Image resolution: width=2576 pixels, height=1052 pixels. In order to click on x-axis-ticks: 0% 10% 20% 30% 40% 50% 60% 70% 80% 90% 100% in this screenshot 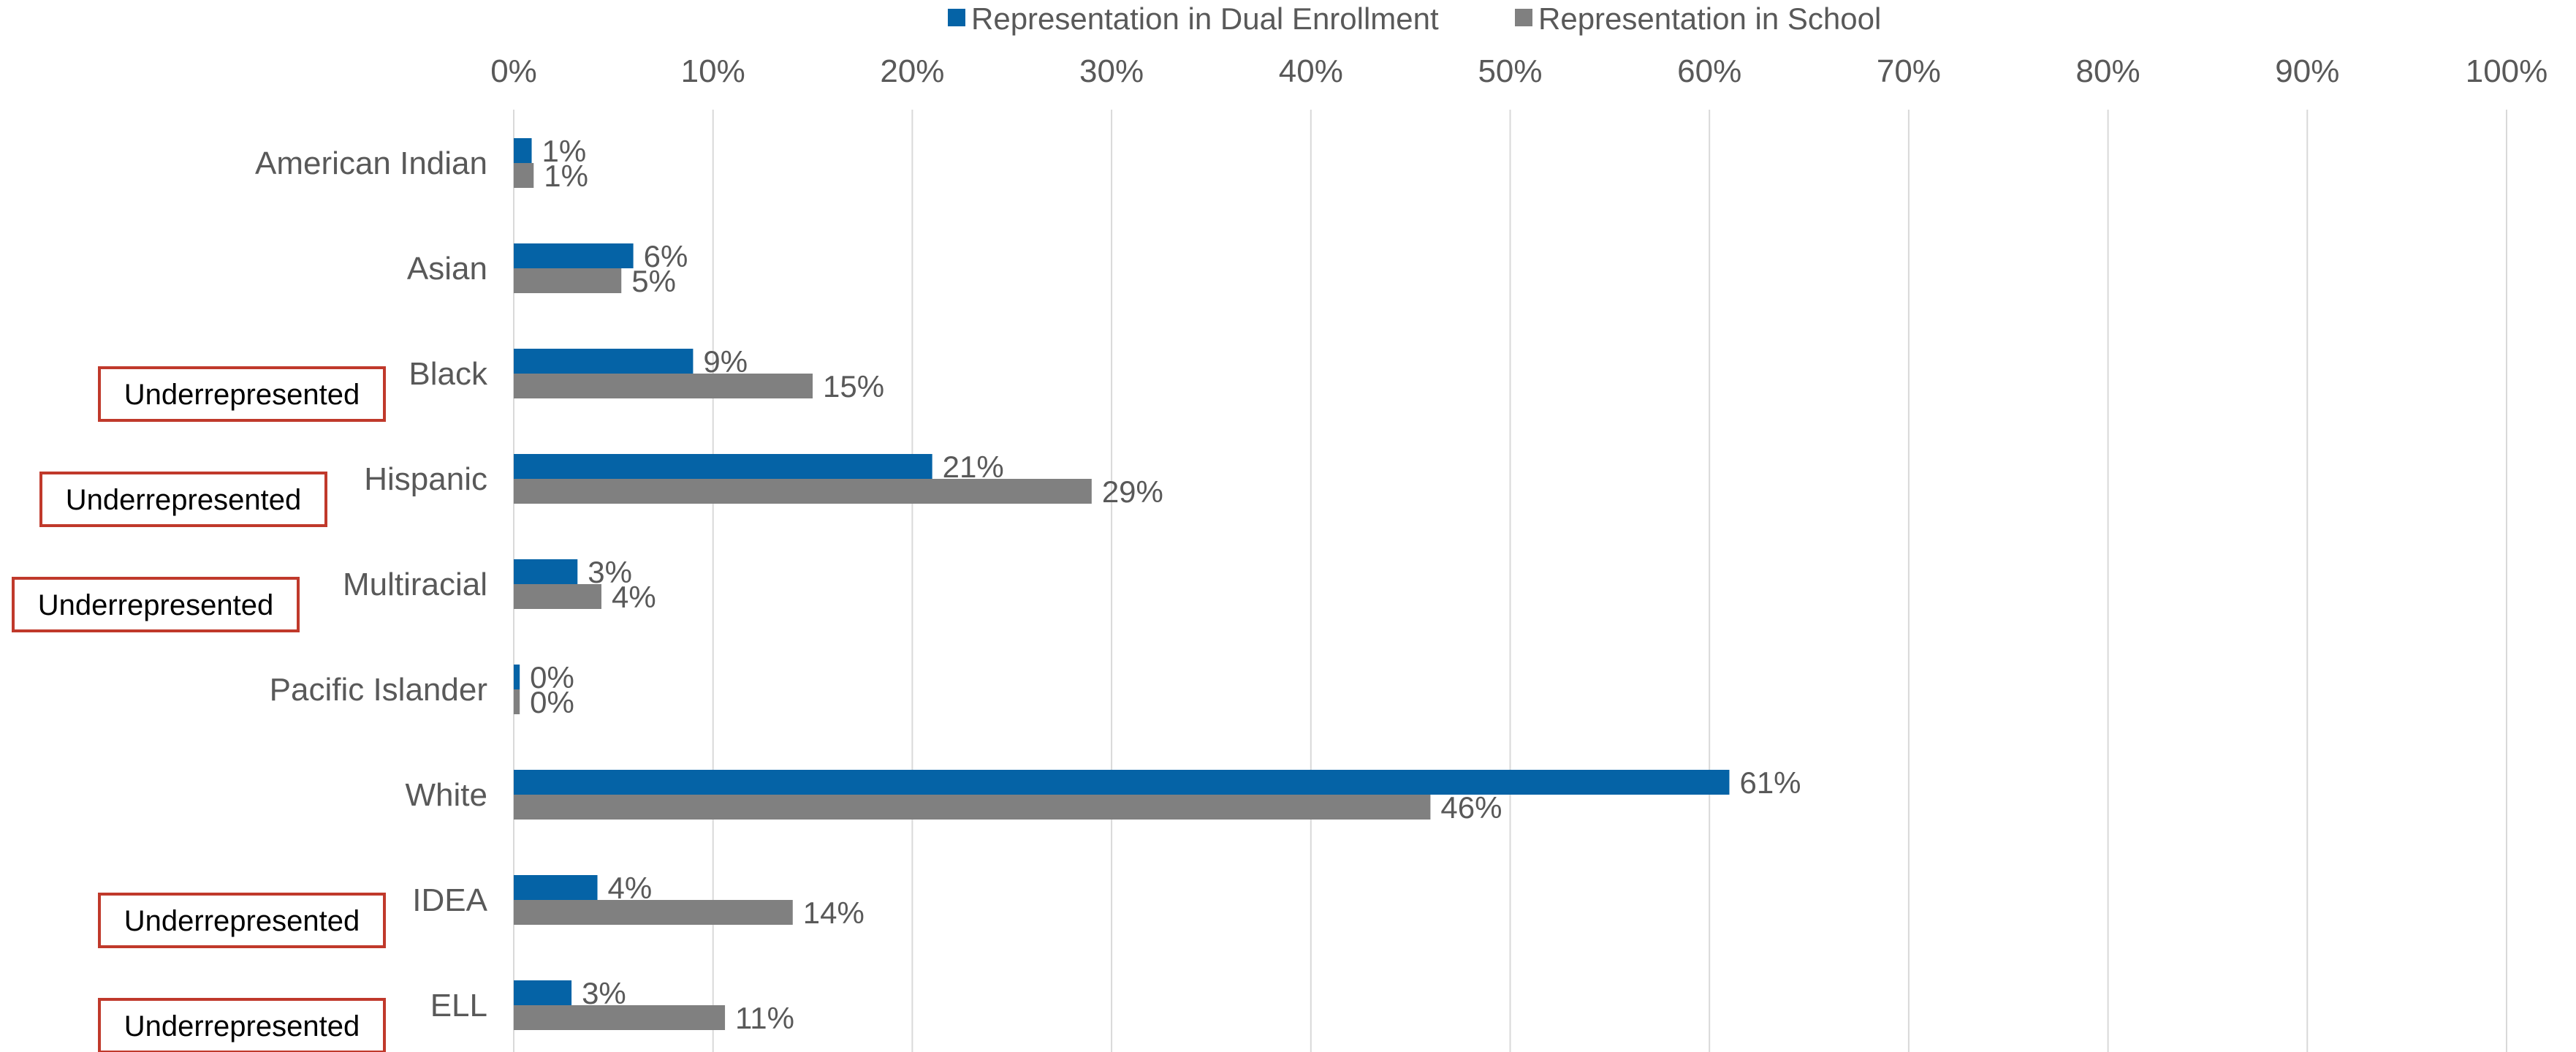, I will do `click(1519, 71)`.